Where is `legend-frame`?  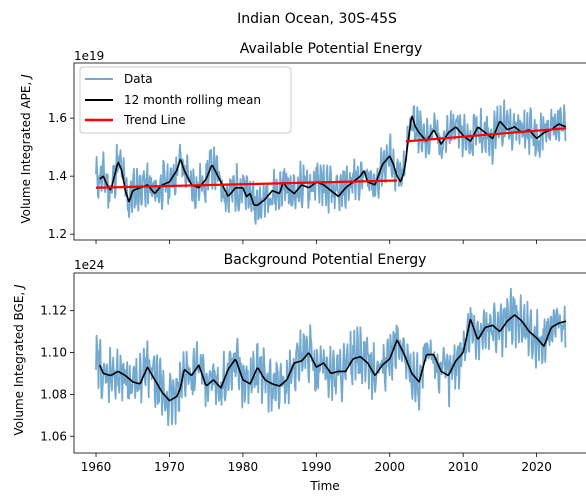 legend-frame is located at coordinates (185, 100).